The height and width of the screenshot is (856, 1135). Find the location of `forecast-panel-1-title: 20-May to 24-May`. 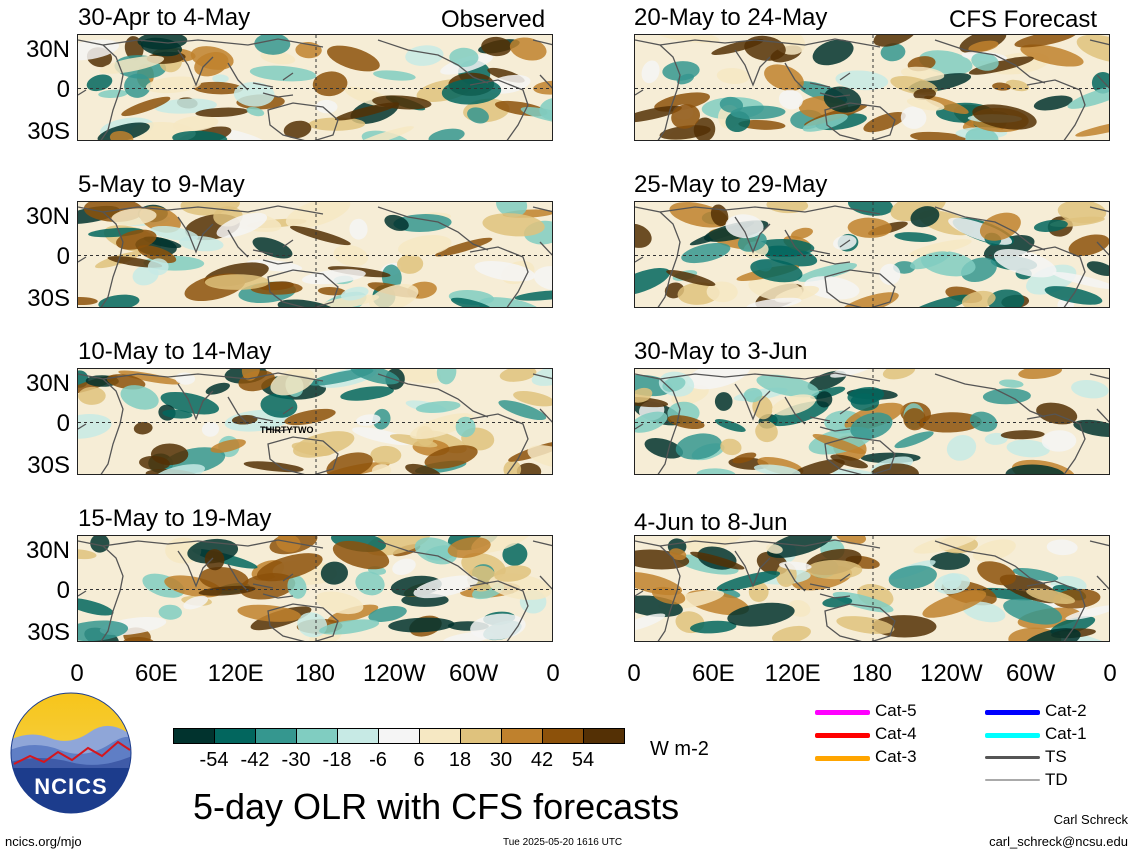

forecast-panel-1-title: 20-May to 24-May is located at coordinates (731, 17).